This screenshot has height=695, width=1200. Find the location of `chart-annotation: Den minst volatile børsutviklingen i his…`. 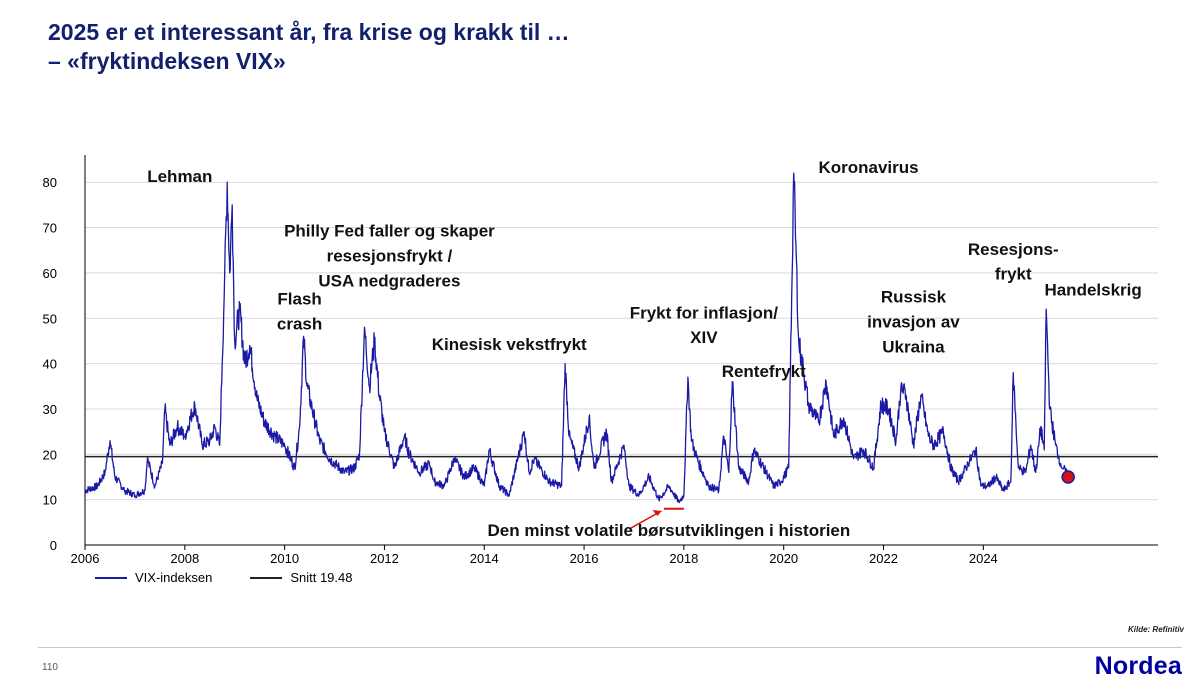

chart-annotation: Den minst volatile børsutviklingen i his… is located at coordinates (669, 530).